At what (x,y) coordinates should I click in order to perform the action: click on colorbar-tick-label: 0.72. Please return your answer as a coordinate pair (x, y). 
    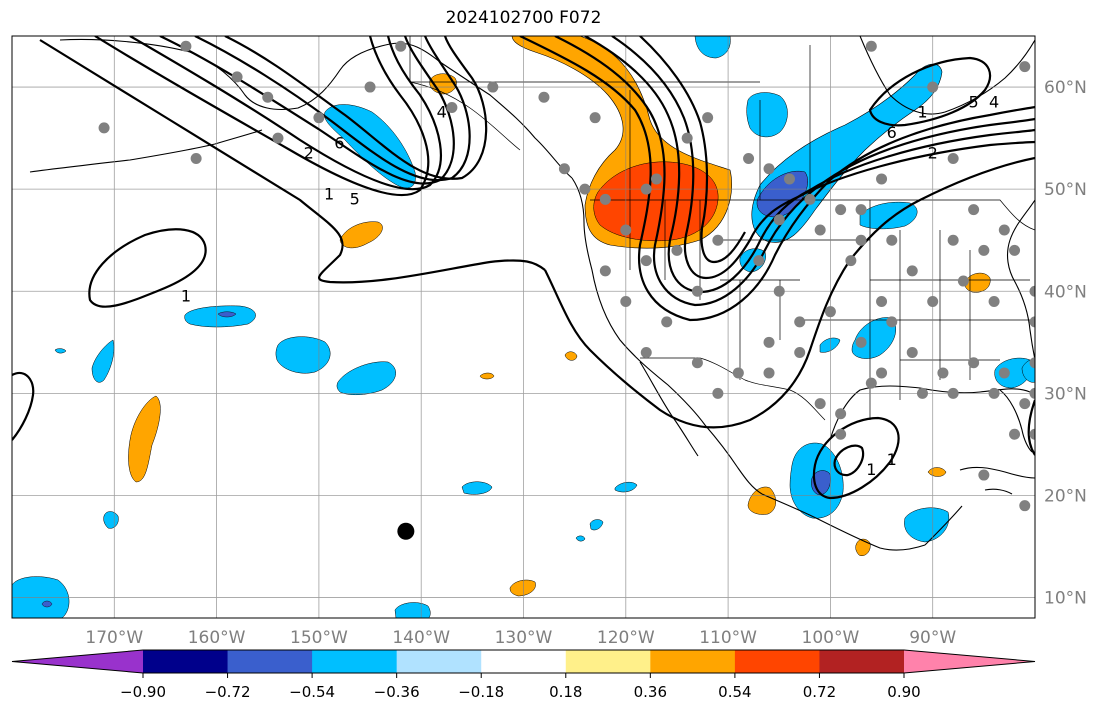
    Looking at the image, I should click on (819, 692).